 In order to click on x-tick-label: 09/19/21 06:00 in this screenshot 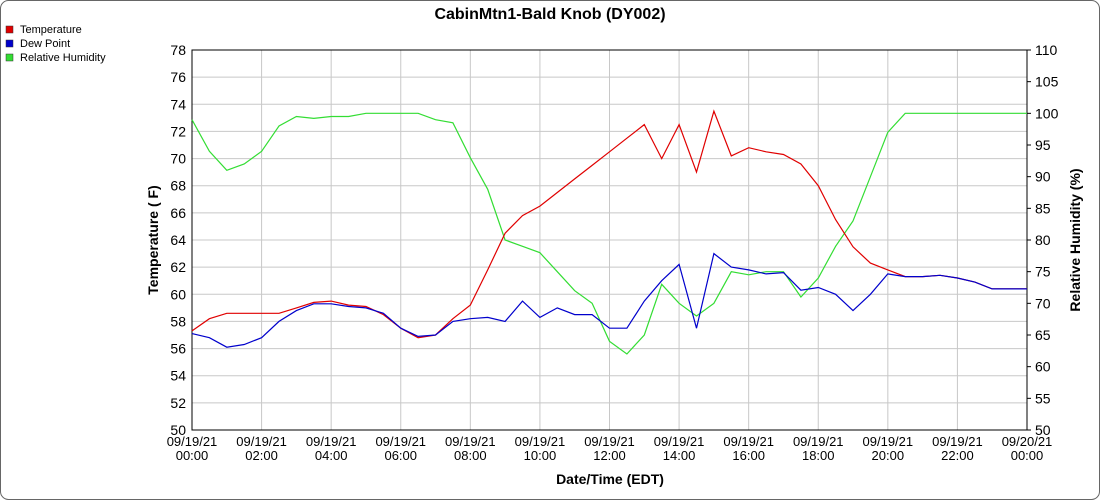, I will do `click(400, 448)`.